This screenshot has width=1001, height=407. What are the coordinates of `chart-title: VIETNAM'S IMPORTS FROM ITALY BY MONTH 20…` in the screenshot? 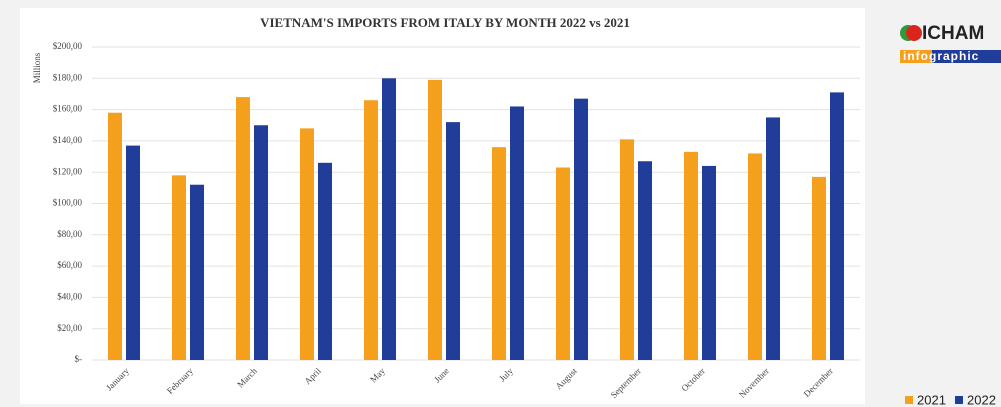 It's located at (445, 22).